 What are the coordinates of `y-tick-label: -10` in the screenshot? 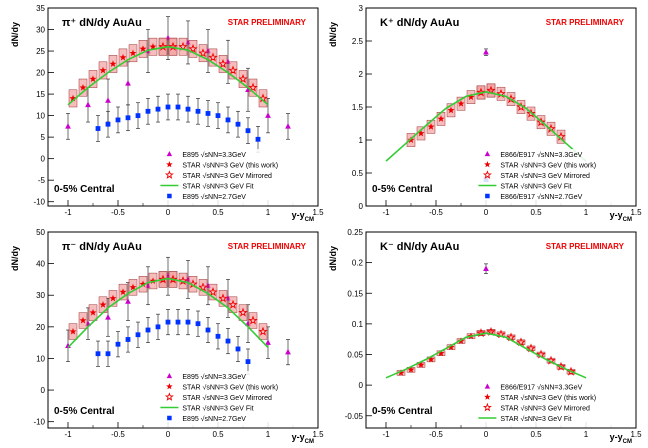 It's located at (39, 422).